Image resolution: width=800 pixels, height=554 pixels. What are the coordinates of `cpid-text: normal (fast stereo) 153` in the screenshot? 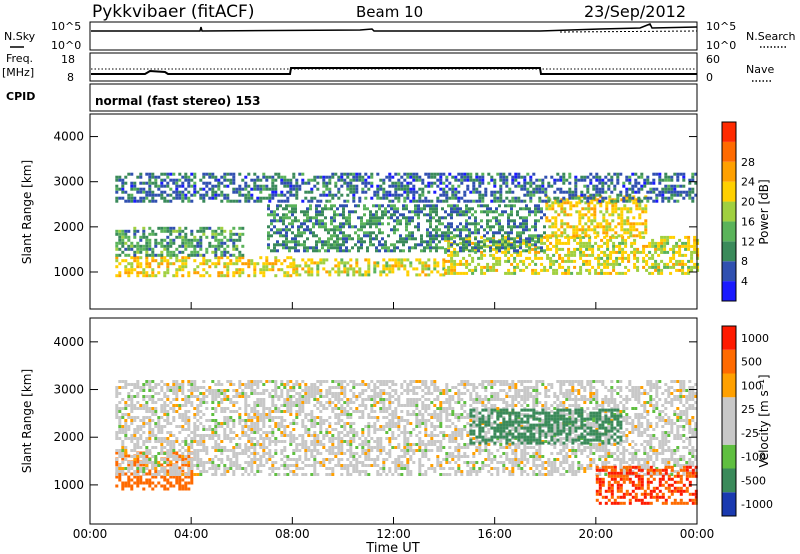 It's located at (178, 101).